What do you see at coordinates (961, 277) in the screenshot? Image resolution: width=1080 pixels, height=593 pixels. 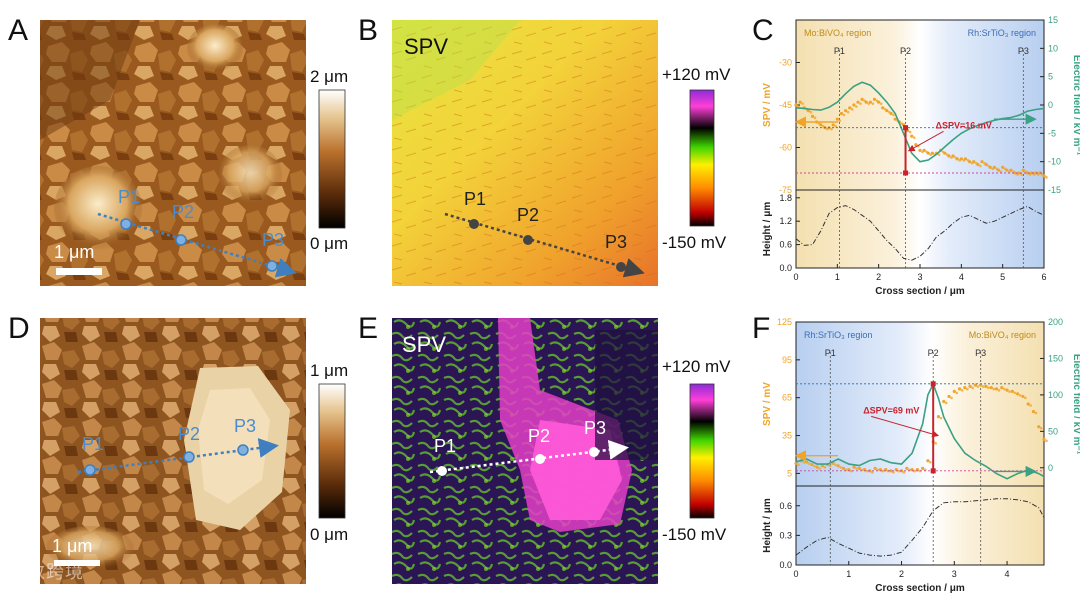 I see `xtick-label: 4` at bounding box center [961, 277].